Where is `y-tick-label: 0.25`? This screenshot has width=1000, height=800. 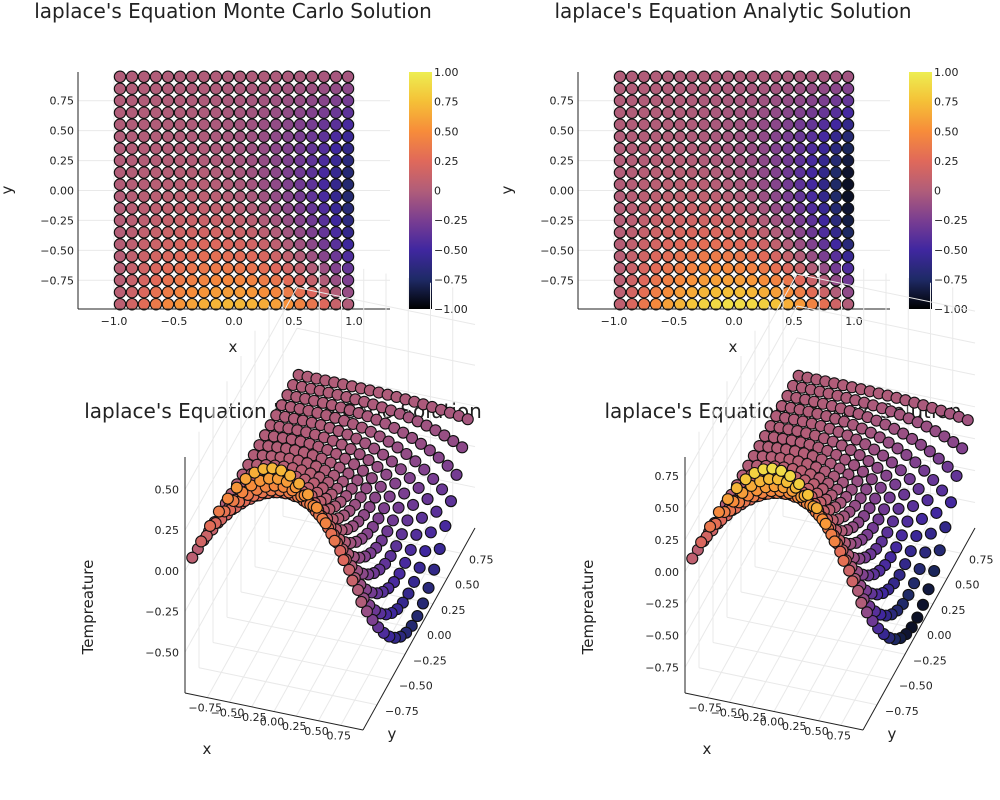 y-tick-label: 0.25 is located at coordinates (453, 610).